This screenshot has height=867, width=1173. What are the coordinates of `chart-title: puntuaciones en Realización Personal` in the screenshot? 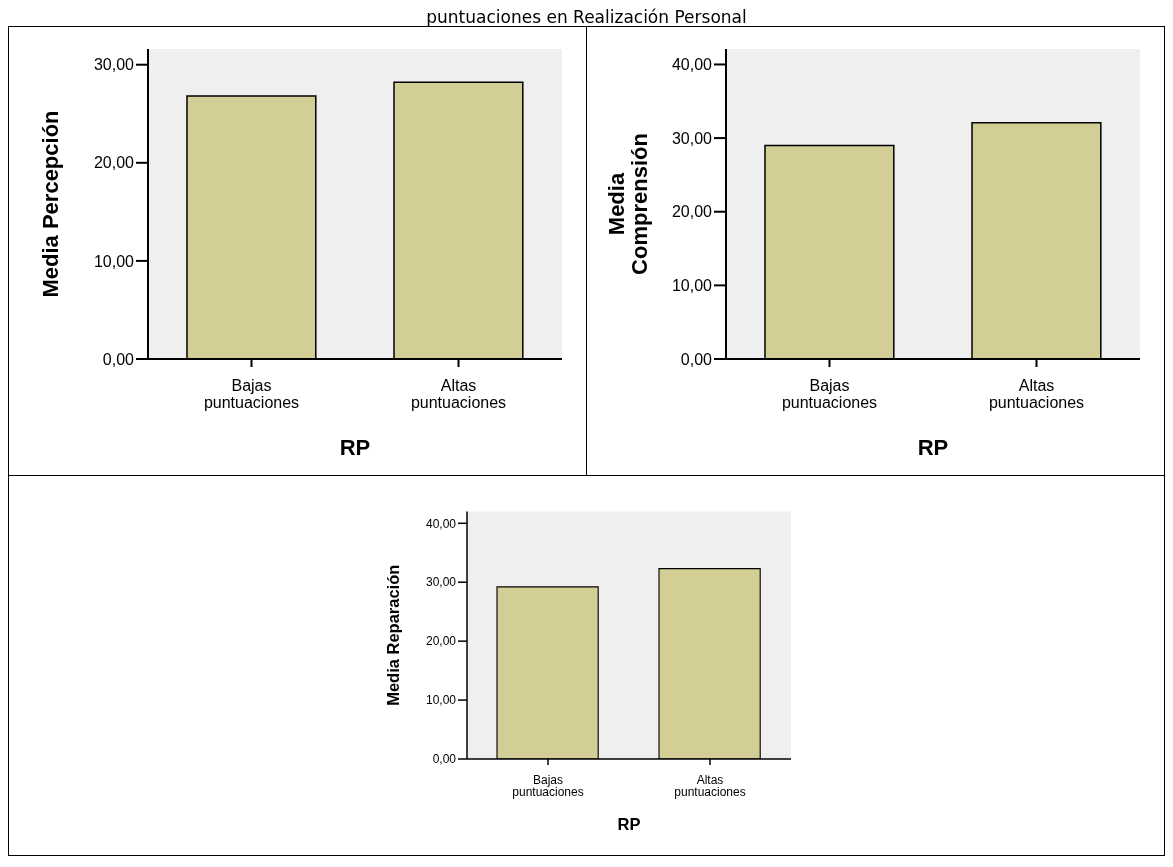 It's located at (586, 17).